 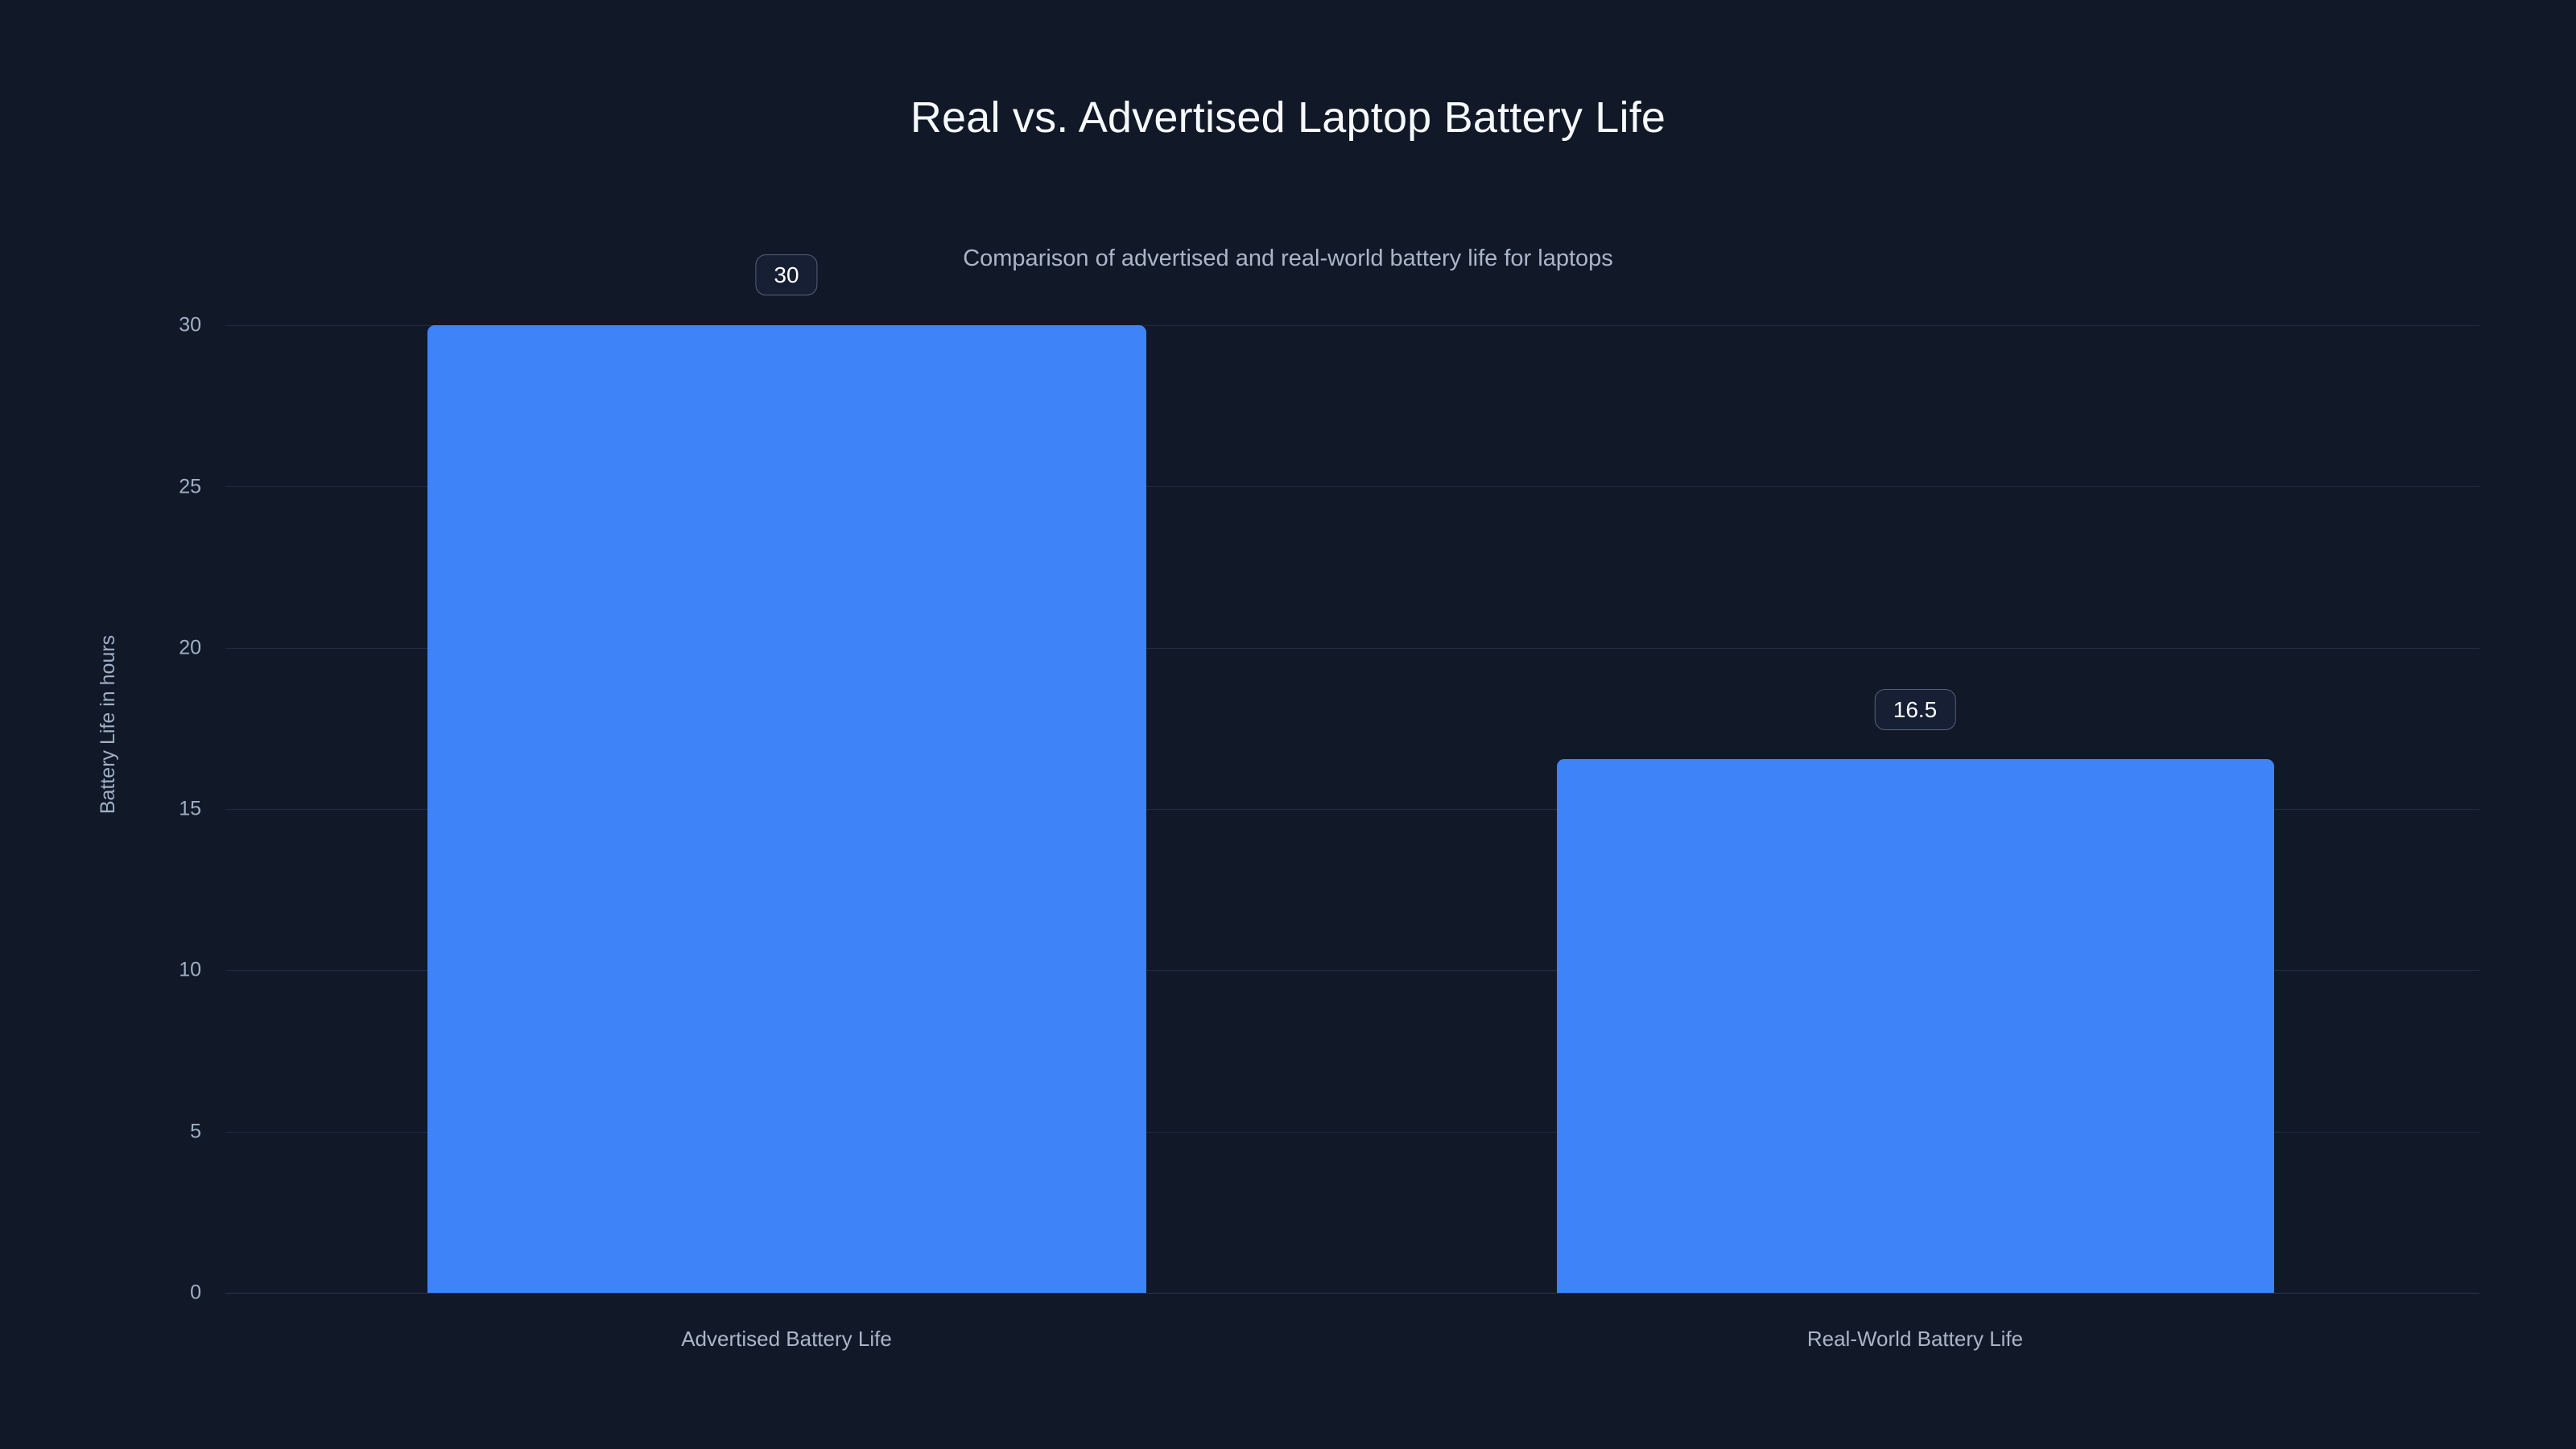 I want to click on gridline-baseline, so click(x=1352, y=1293).